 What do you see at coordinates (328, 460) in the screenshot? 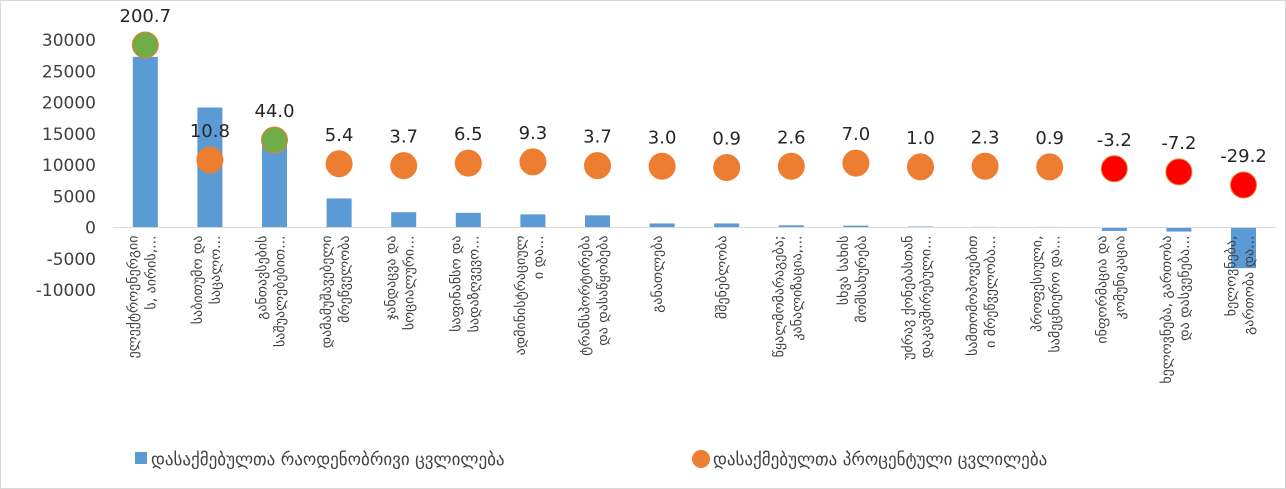
I see `legend-label-bars: დასაქმებულთა რაოდენობრივი ცვლილება` at bounding box center [328, 460].